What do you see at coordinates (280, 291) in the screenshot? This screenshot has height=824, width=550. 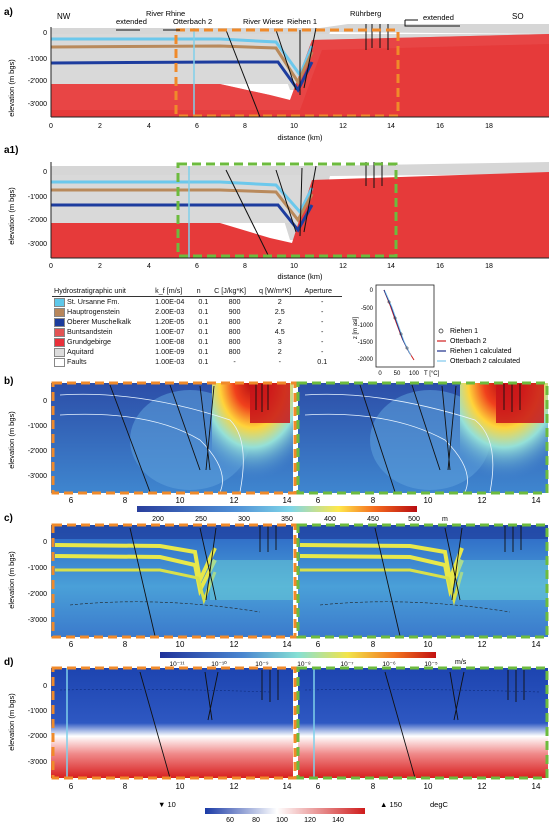 I see `th-q: q [W/m*K]` at bounding box center [280, 291].